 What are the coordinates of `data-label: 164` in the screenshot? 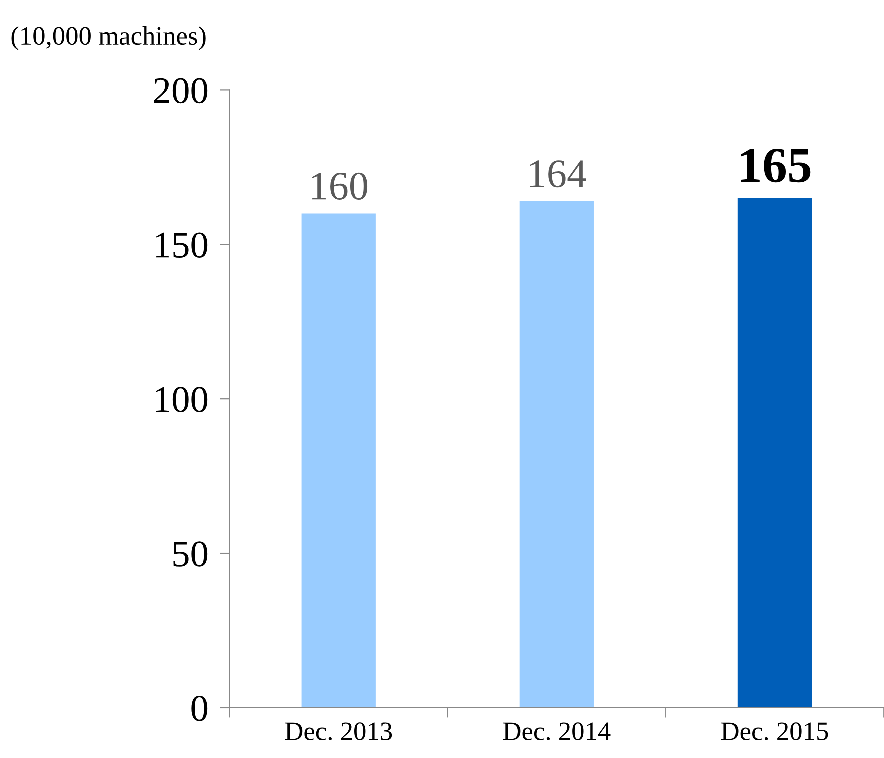 It's located at (558, 174).